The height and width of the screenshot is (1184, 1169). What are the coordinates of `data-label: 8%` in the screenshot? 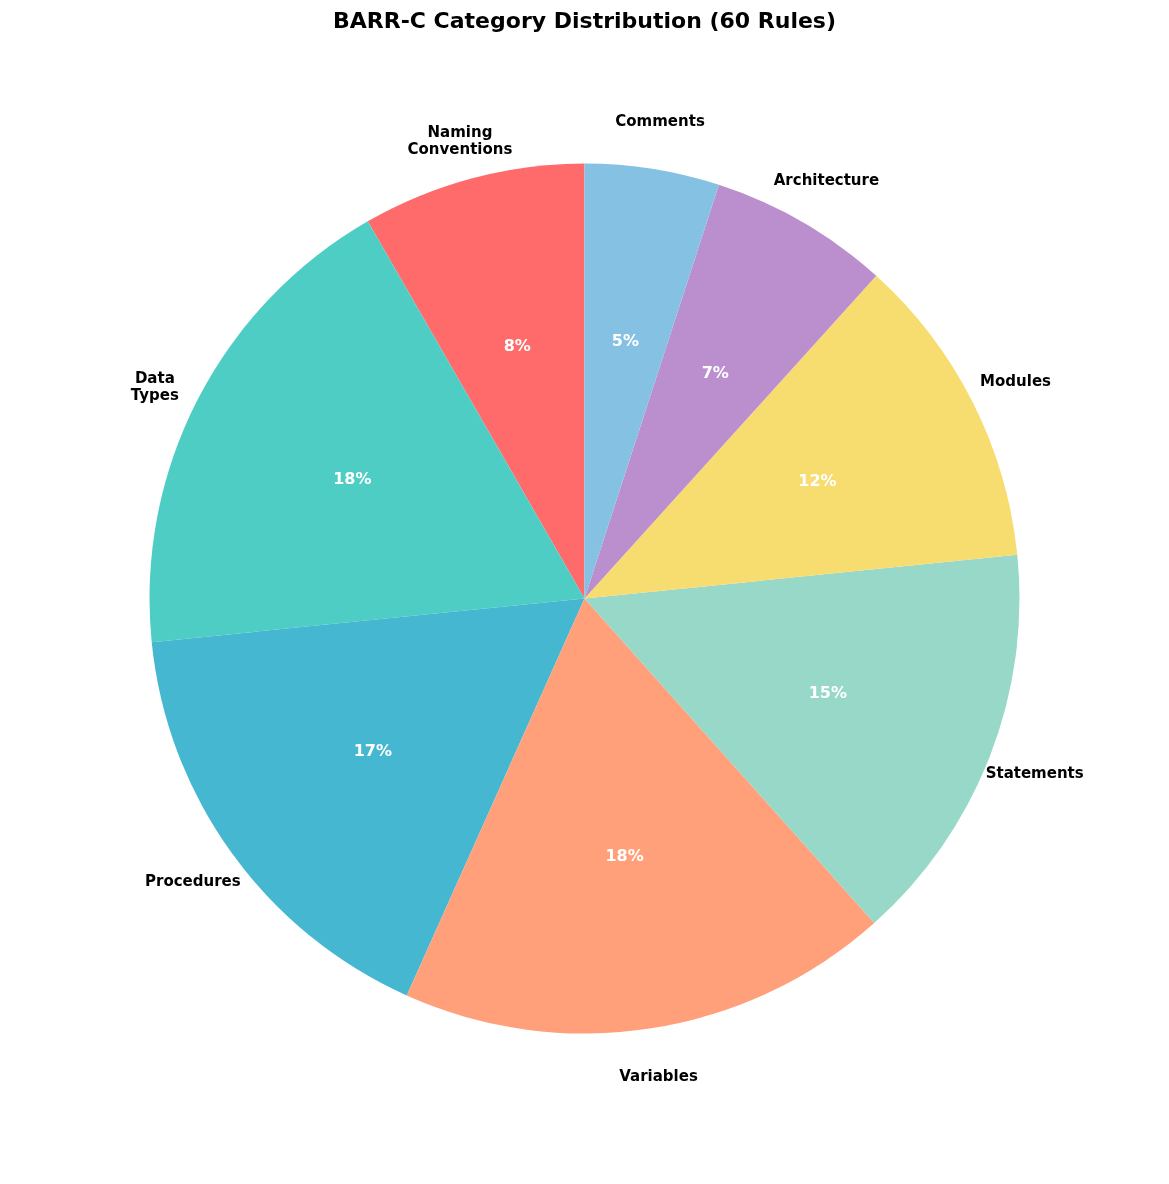 It's located at (517, 346).